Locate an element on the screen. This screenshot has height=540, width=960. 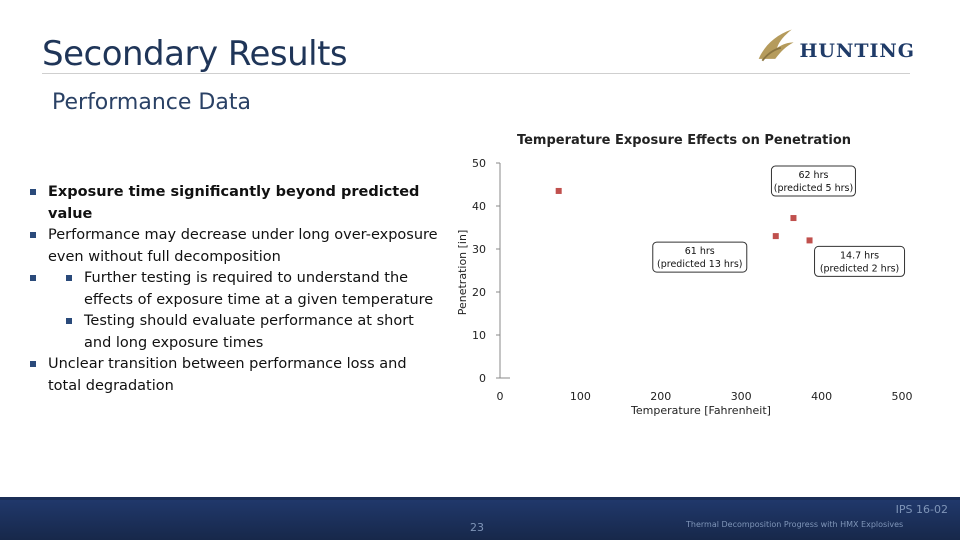
y-tick-label: 30 is located at coordinates (479, 249).